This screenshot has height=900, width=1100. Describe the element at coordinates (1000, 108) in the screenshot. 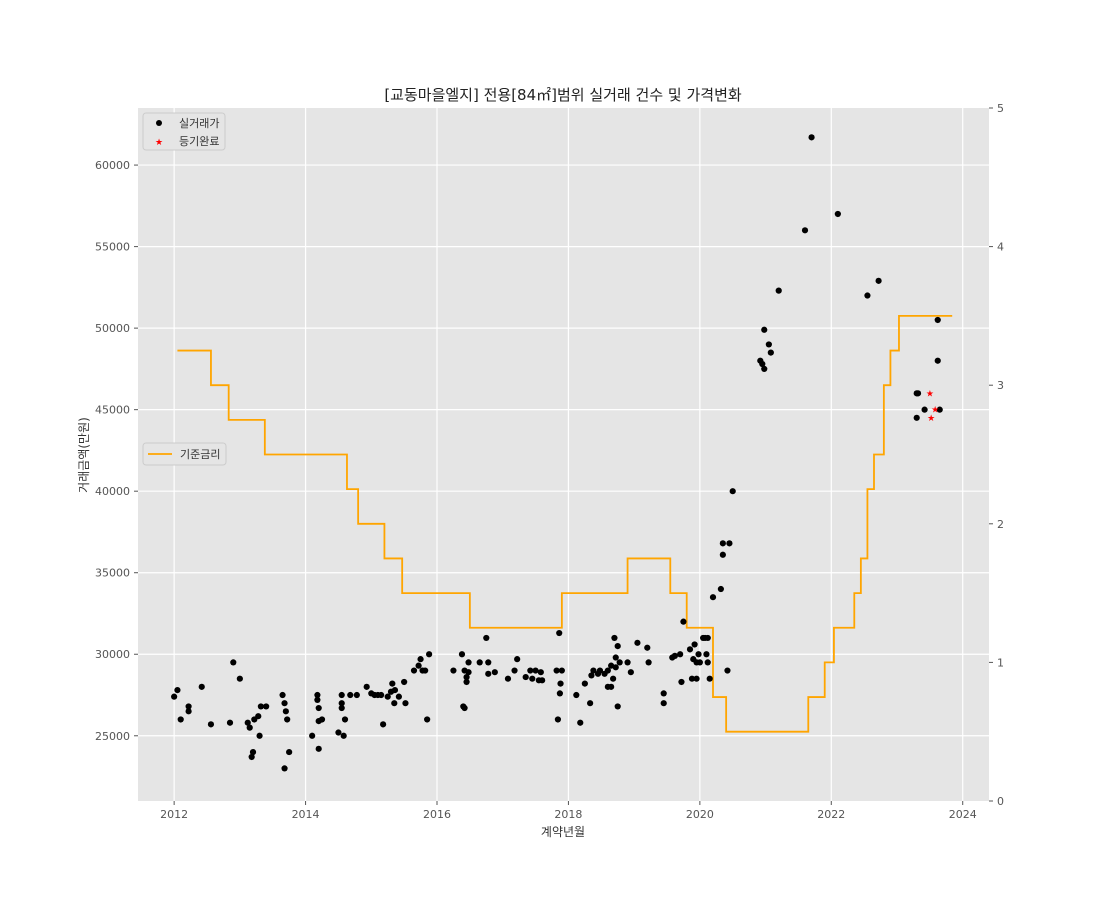

I see `y2-tick-label: 5` at that location.